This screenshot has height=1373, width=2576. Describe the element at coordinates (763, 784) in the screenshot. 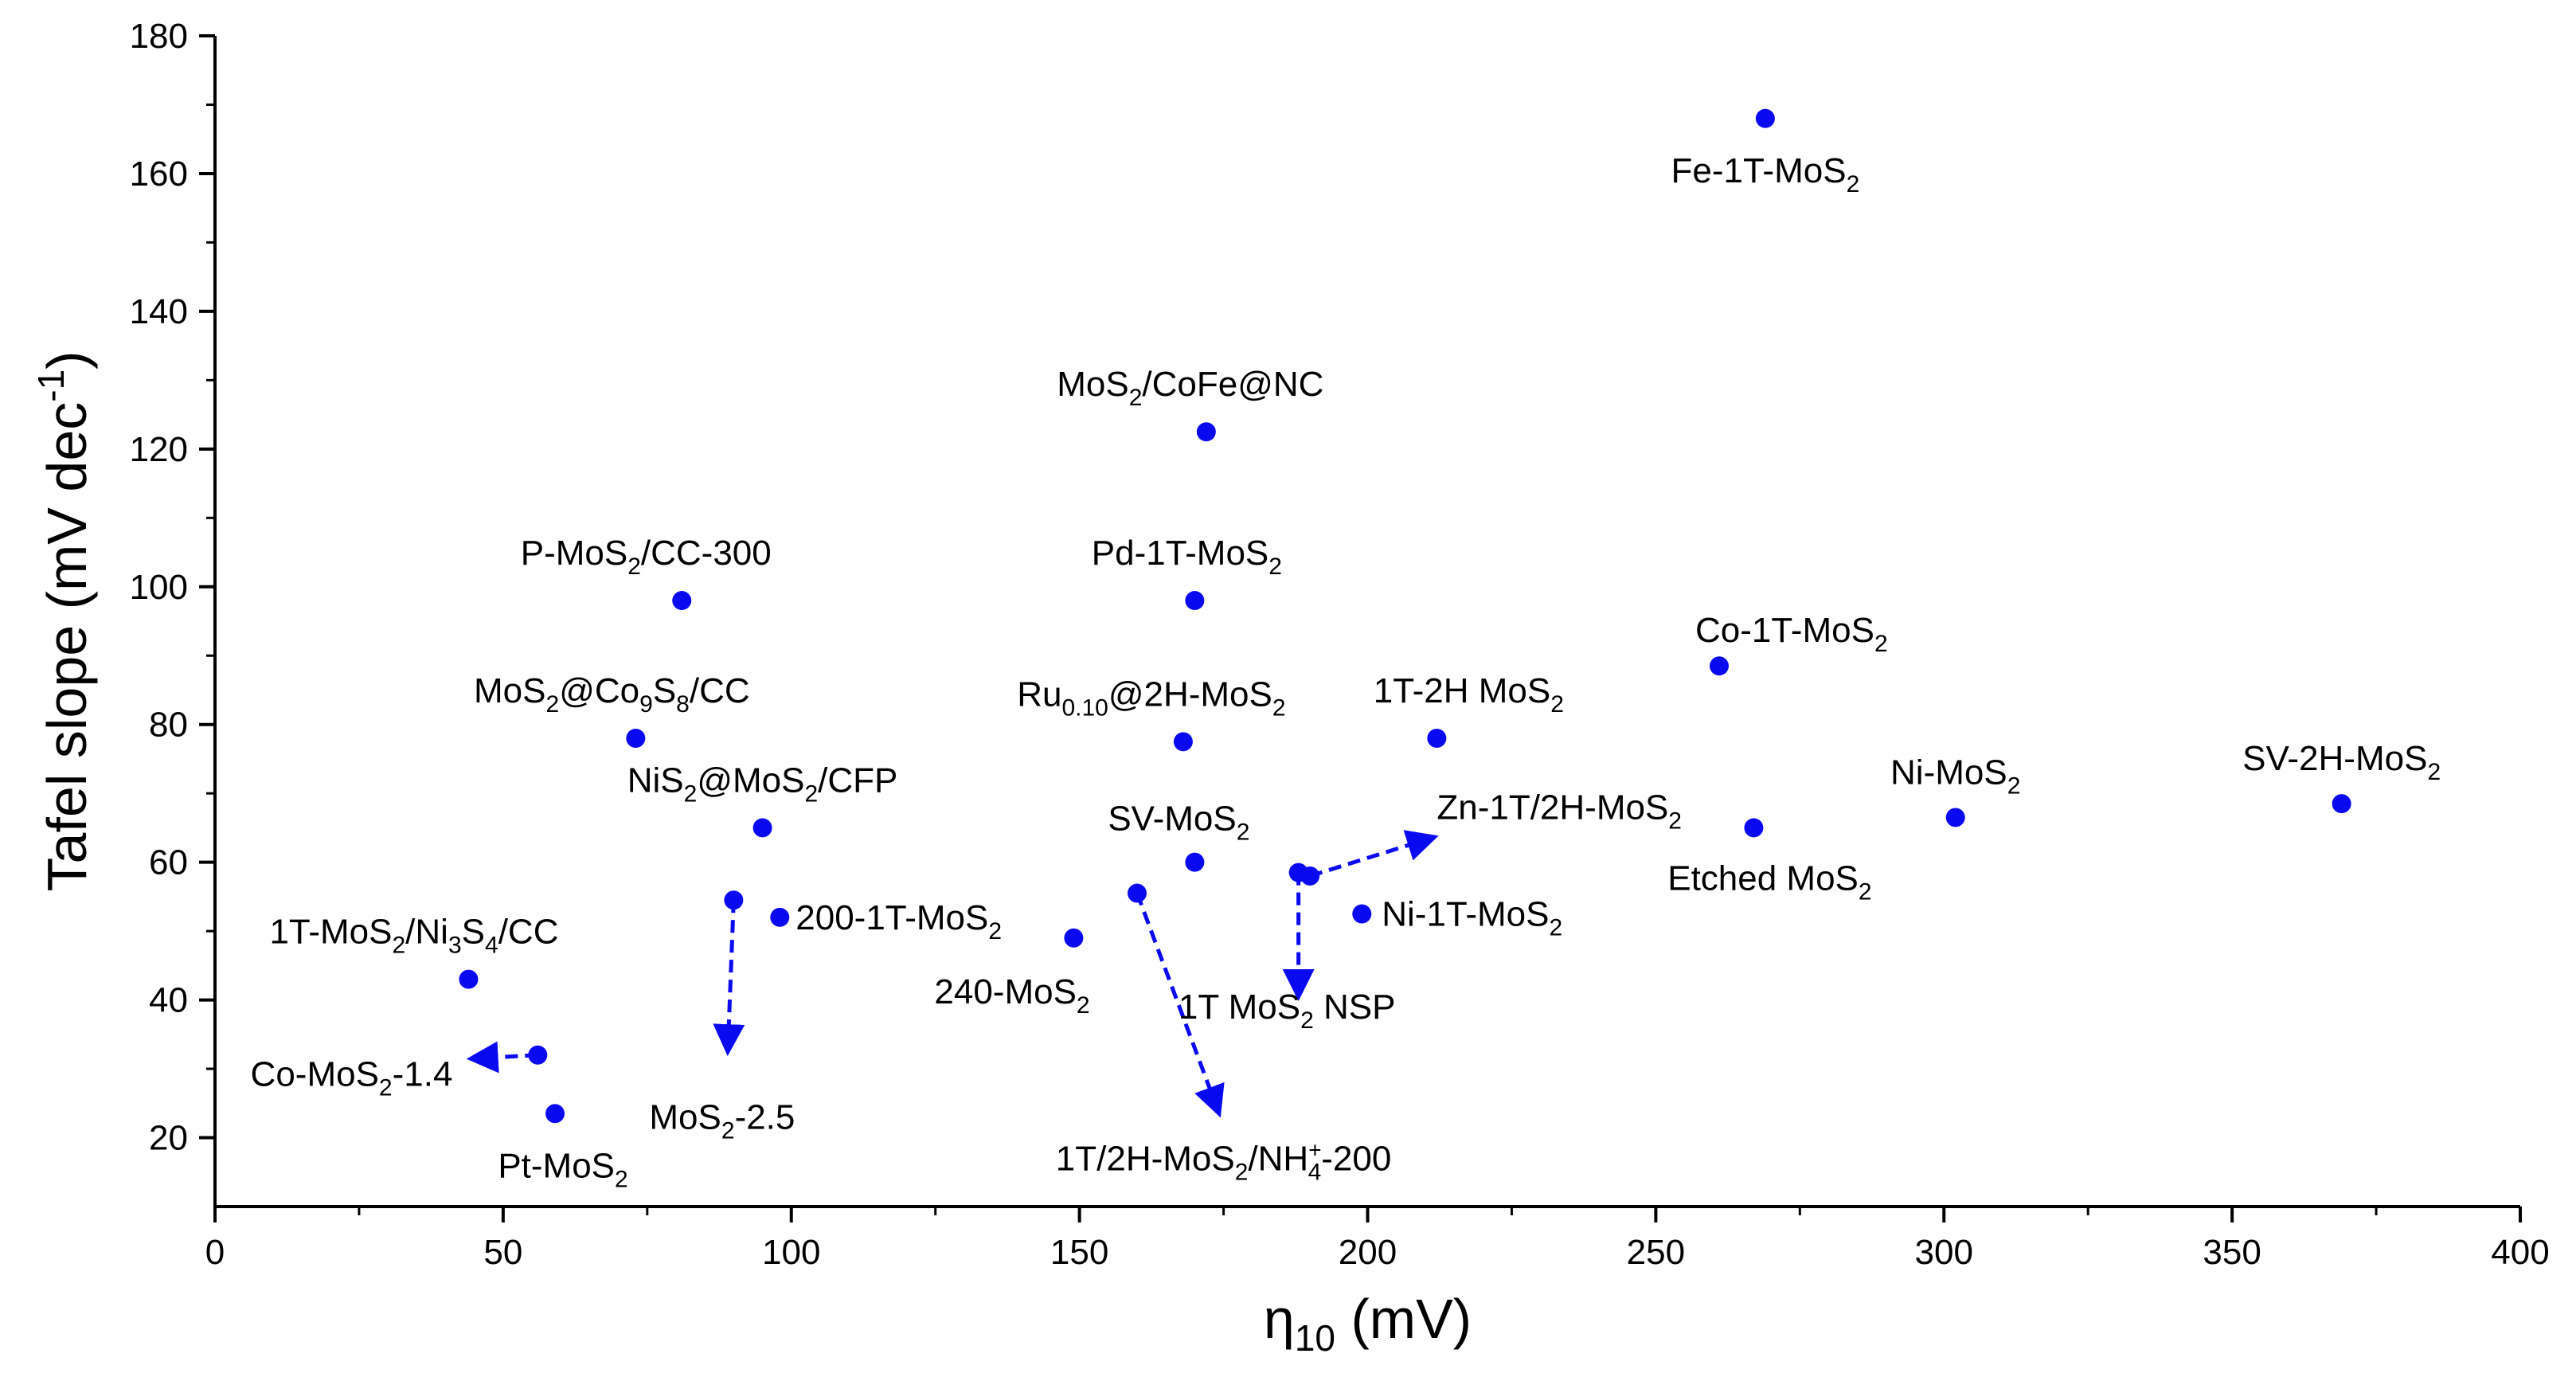

I see `label-nis2-mos2-cfp: NiS2@MoS2/CFP` at that location.